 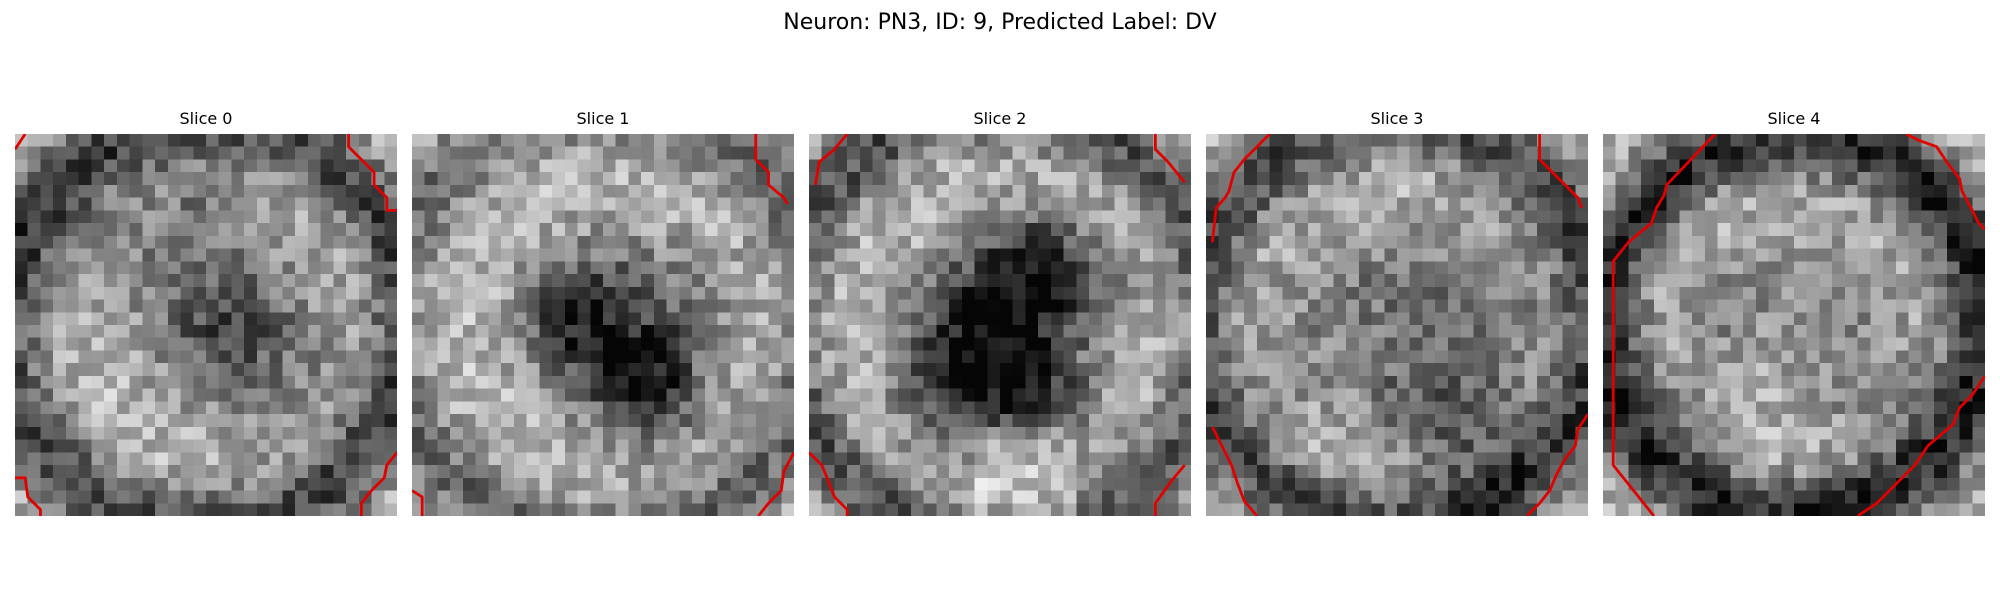 What do you see at coordinates (1794, 118) in the screenshot?
I see `slice-title-4: Slice 4` at bounding box center [1794, 118].